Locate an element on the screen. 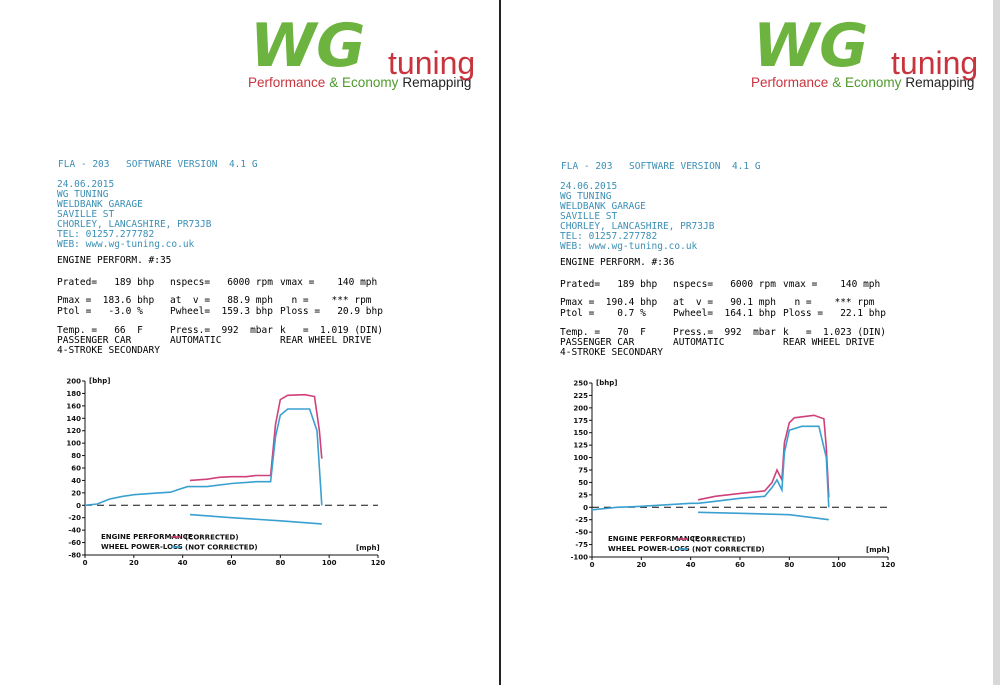  y-tick-label: 50 is located at coordinates (583, 483).